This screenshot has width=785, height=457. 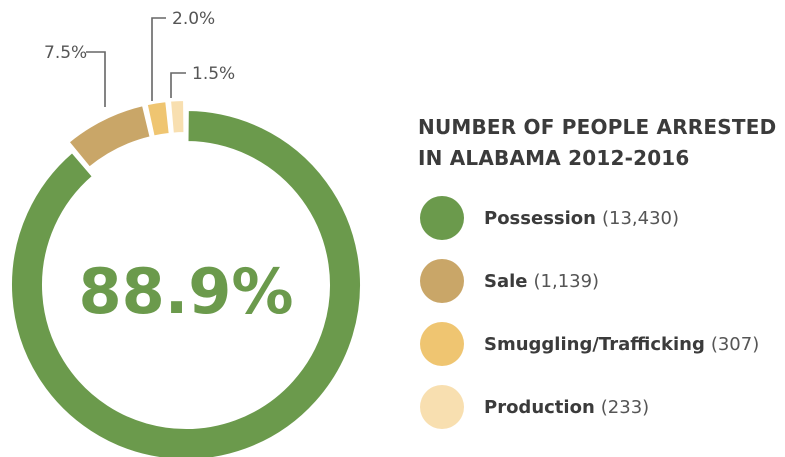 What do you see at coordinates (96, 79) in the screenshot?
I see `callout-line-sale` at bounding box center [96, 79].